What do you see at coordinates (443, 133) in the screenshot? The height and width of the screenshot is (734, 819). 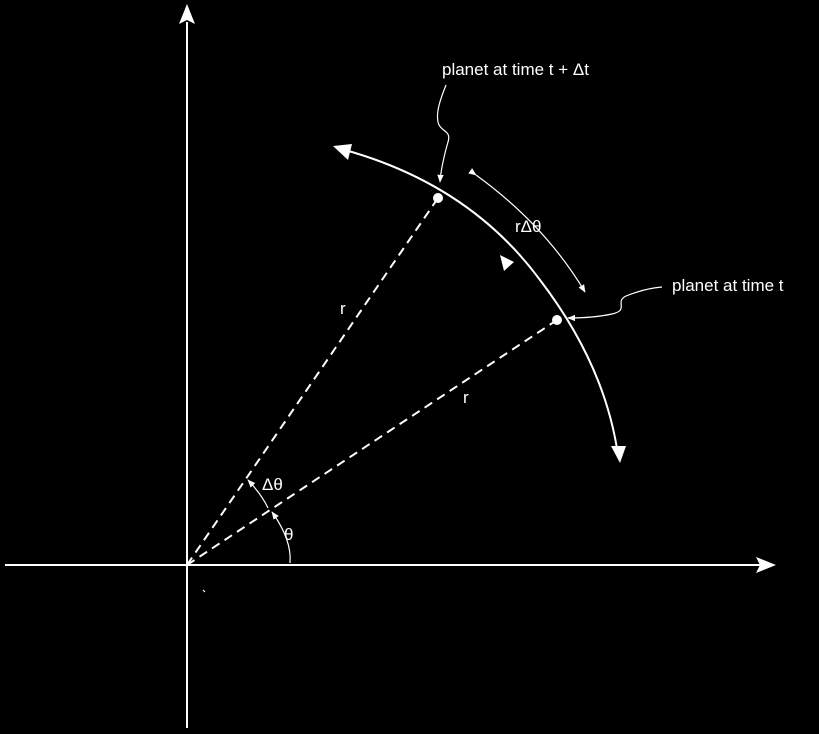 I see `leader-later` at bounding box center [443, 133].